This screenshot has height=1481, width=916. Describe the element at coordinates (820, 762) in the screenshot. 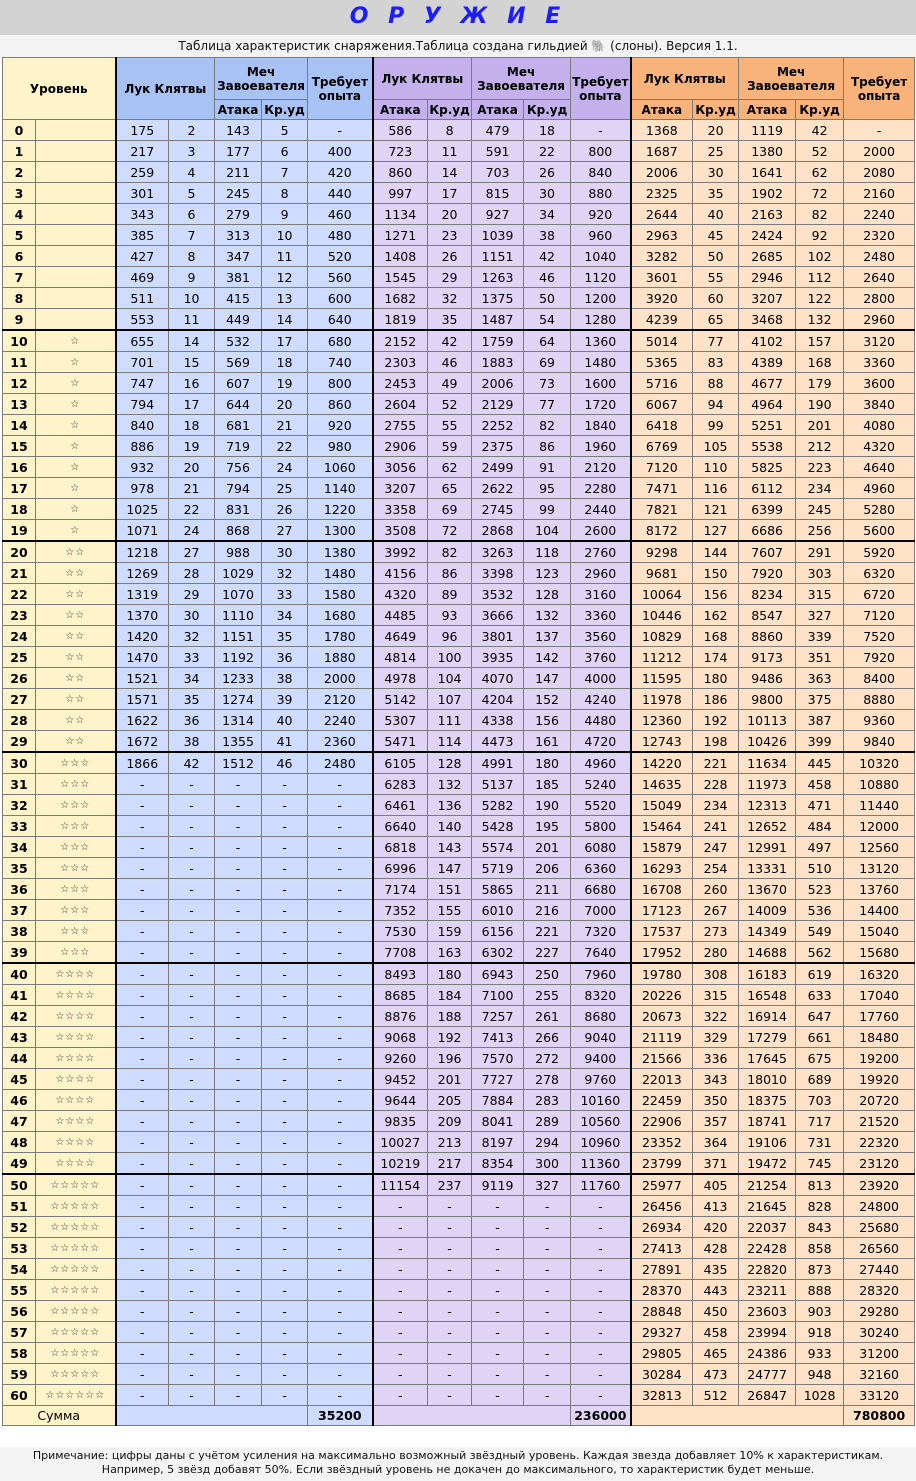

I see `sword-crit-cell: 445` at that location.